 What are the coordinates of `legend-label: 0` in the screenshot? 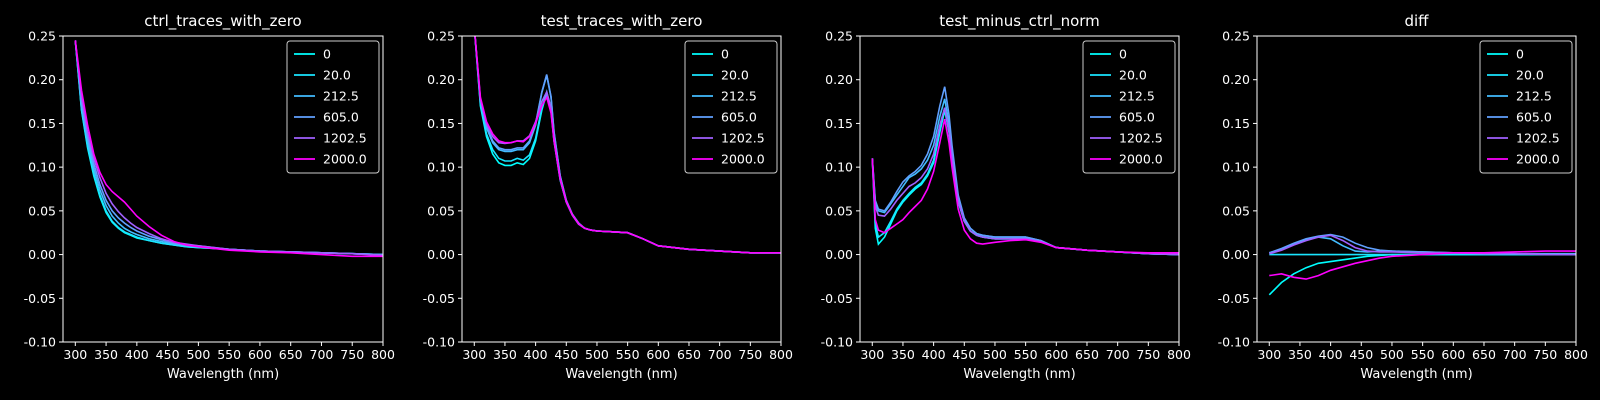 It's located at (1520, 54).